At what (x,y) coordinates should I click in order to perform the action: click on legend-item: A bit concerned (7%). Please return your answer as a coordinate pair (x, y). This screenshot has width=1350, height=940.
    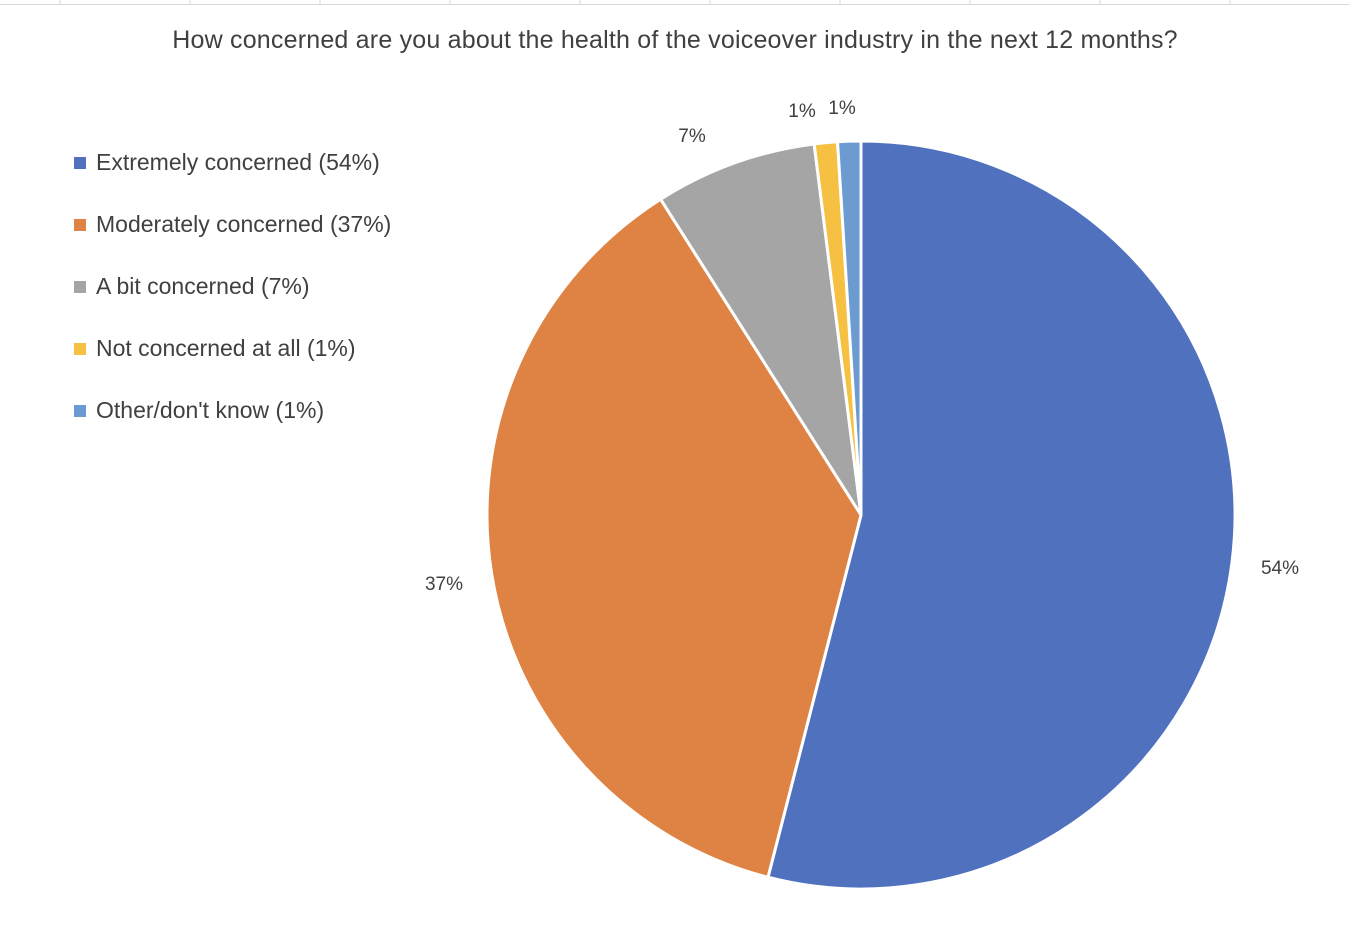
    Looking at the image, I should click on (232, 301).